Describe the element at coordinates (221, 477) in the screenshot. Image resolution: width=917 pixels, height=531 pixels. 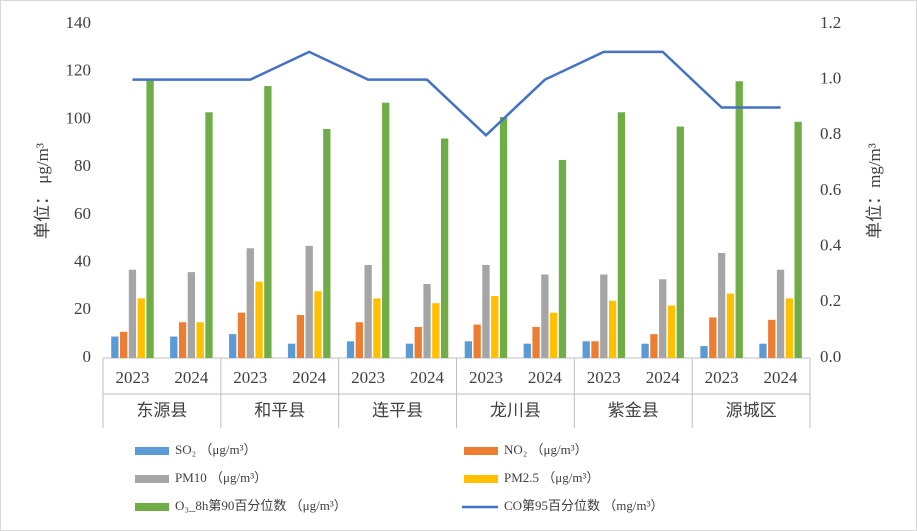
I see `legend-label: PM10 （μg/m³）` at that location.